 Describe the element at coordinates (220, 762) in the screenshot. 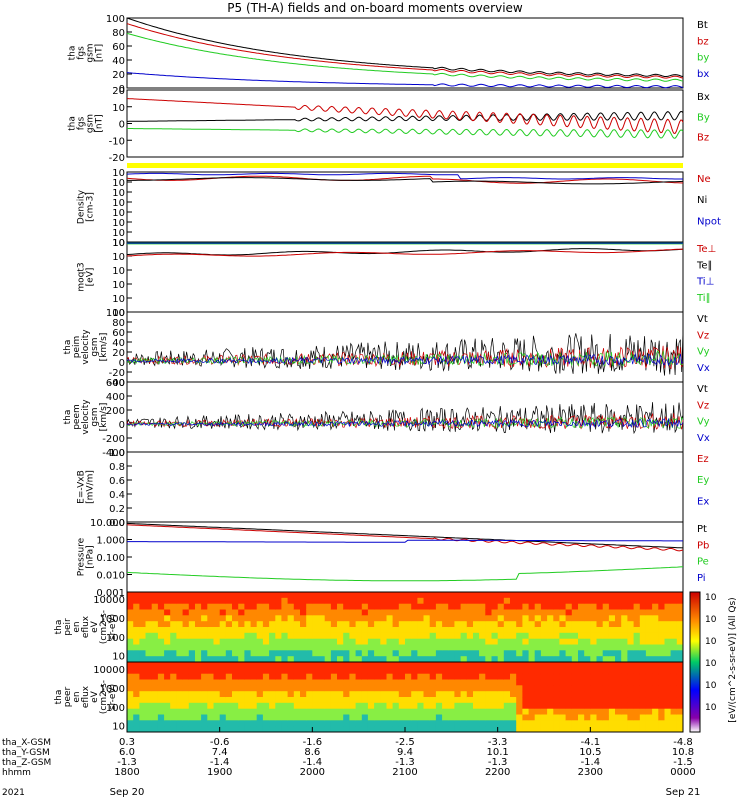

I see `xaxis-value: -1.4` at that location.